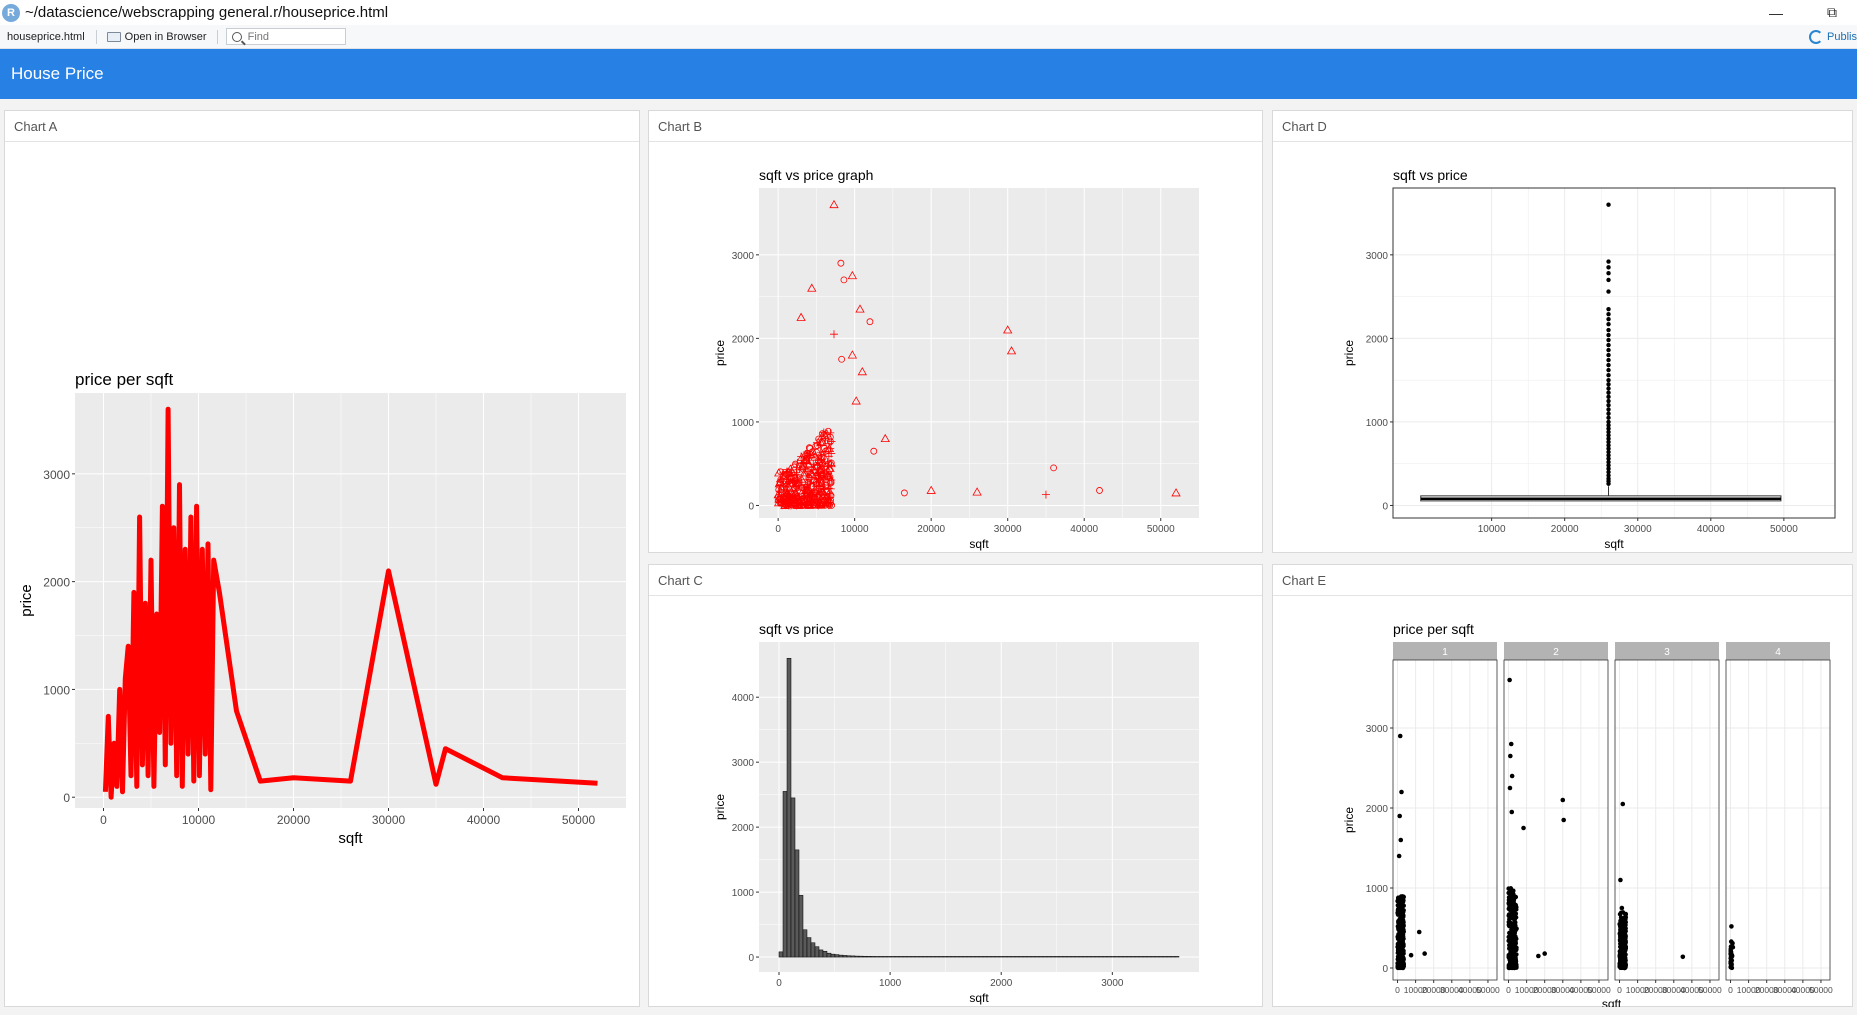 Image resolution: width=1857 pixels, height=1015 pixels. Describe the element at coordinates (96, 36) in the screenshot. I see `toolbar-divider` at that location.